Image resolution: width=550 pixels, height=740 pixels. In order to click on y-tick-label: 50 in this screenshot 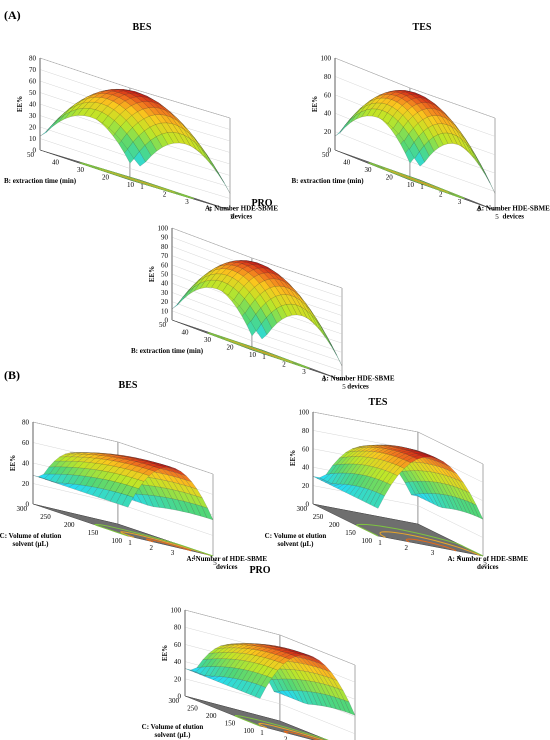, I will do `click(163, 325)`.